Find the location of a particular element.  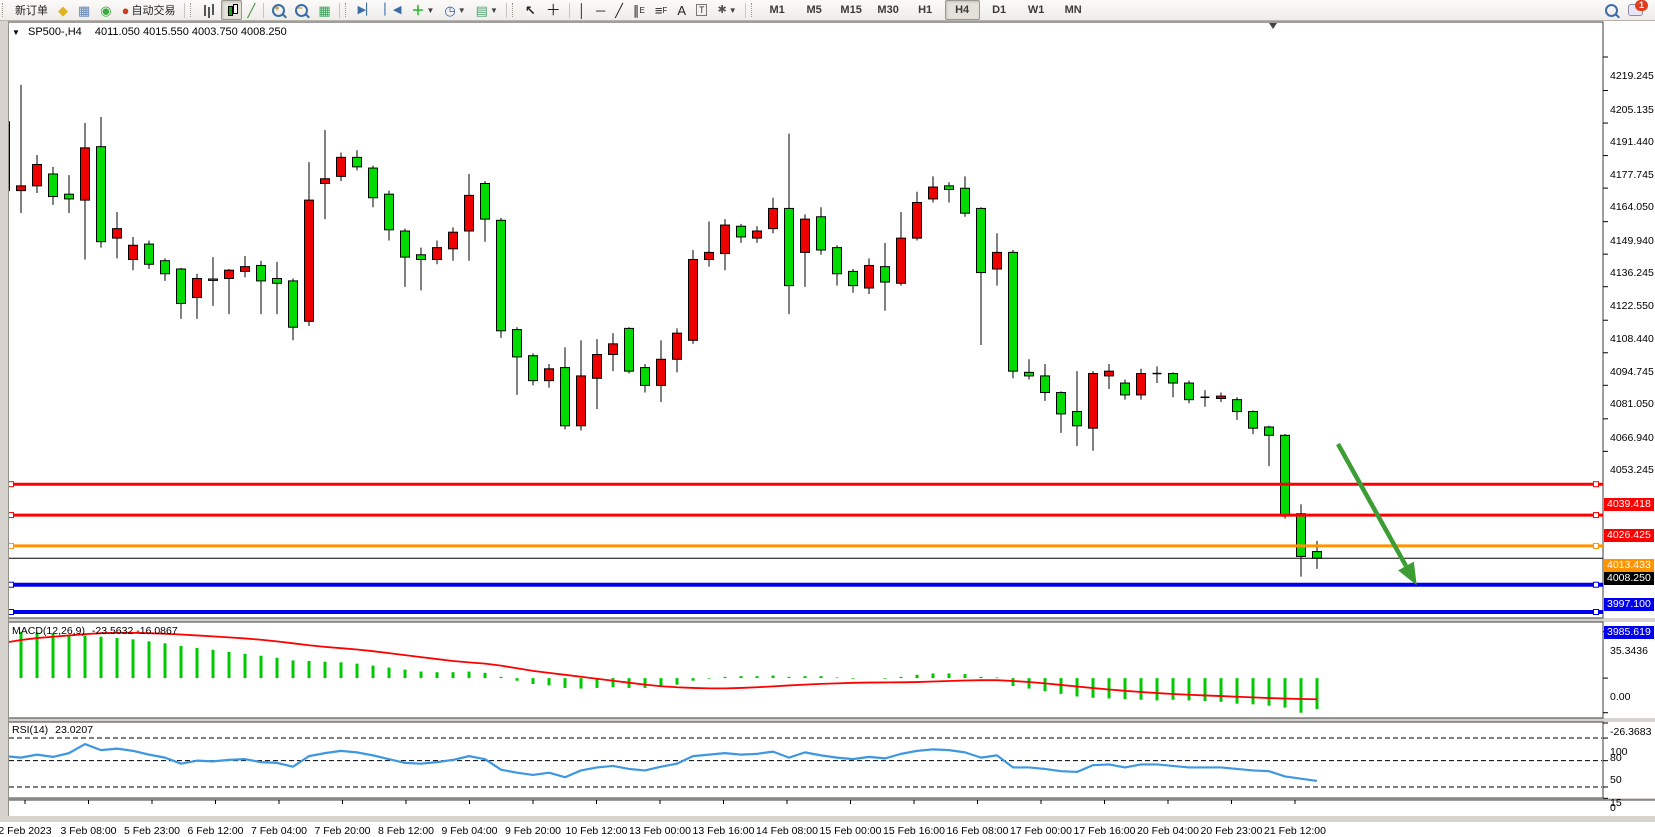

tab-w1: W1 is located at coordinates (1036, 10).